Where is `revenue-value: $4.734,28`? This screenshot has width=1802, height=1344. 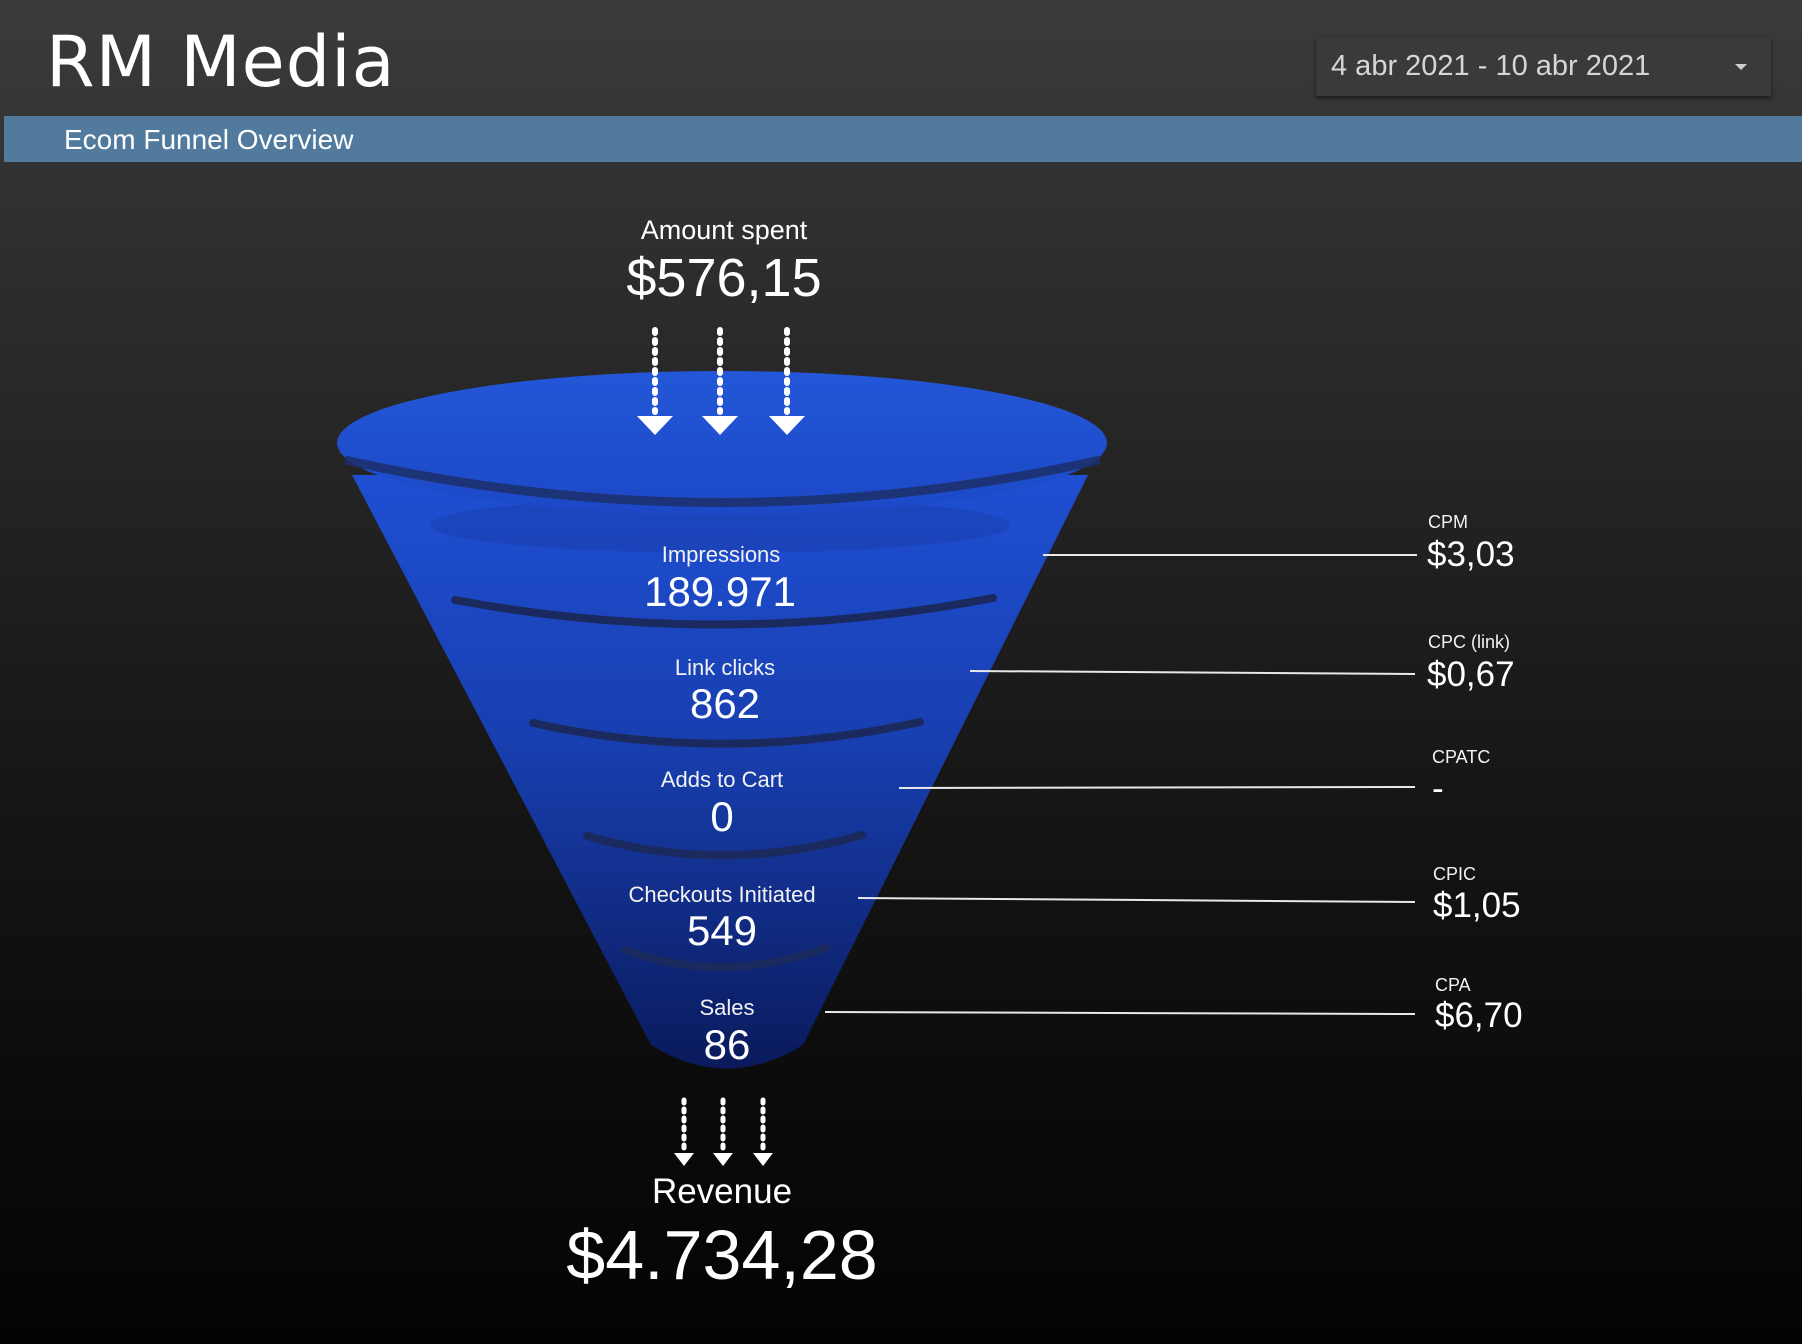
revenue-value: $4.734,28 is located at coordinates (722, 1255).